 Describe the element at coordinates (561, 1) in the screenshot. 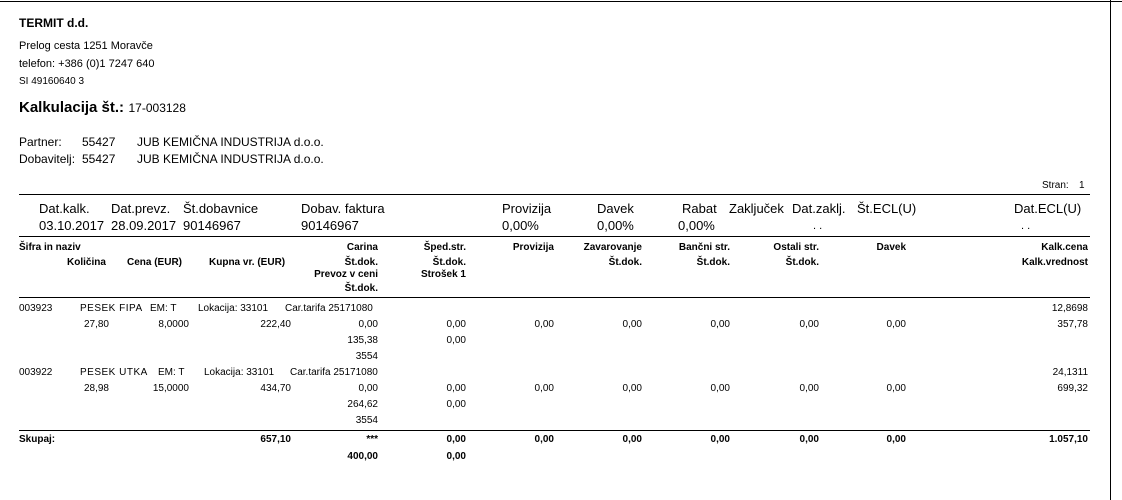

I see `top-rule` at that location.